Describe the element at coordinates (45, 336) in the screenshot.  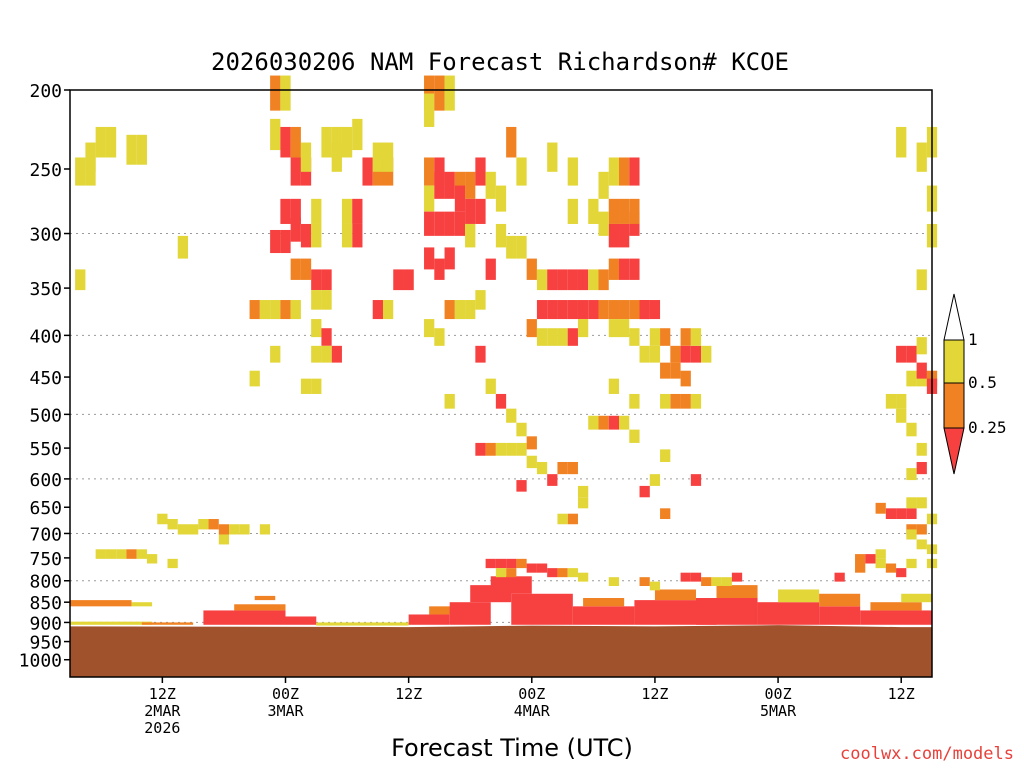
I see `y-tick-label: 400` at that location.